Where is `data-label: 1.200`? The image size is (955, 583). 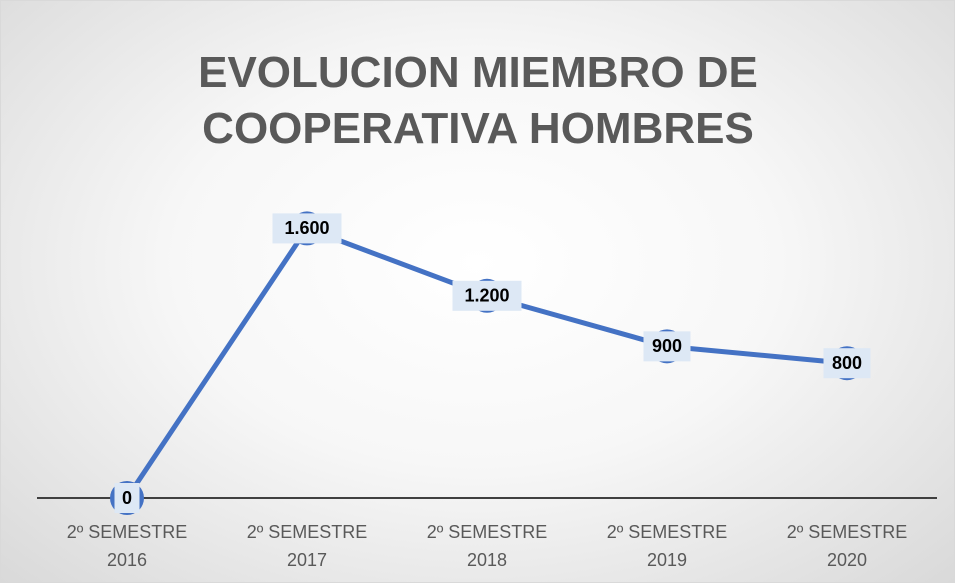
data-label: 1.200 is located at coordinates (486, 296).